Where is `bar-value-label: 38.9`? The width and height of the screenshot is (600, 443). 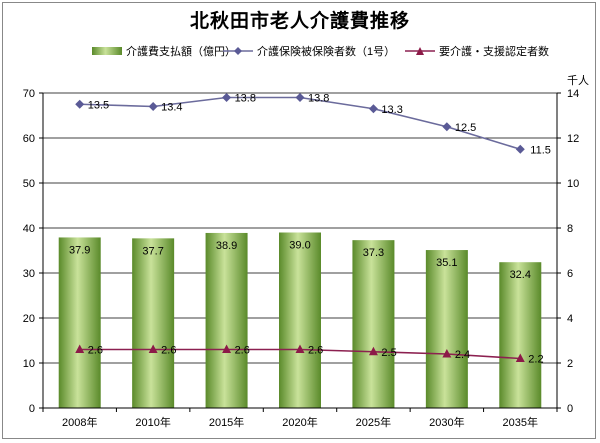 bar-value-label: 38.9 is located at coordinates (226, 246).